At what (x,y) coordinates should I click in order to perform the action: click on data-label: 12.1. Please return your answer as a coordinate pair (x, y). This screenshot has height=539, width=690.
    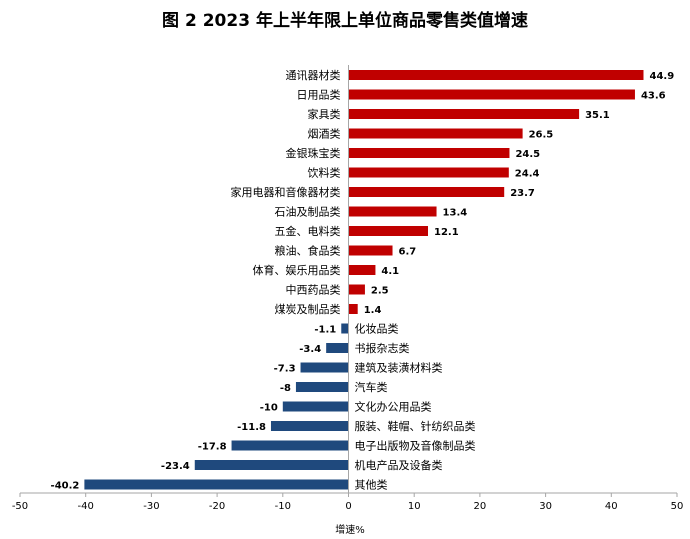
    Looking at the image, I should click on (446, 232).